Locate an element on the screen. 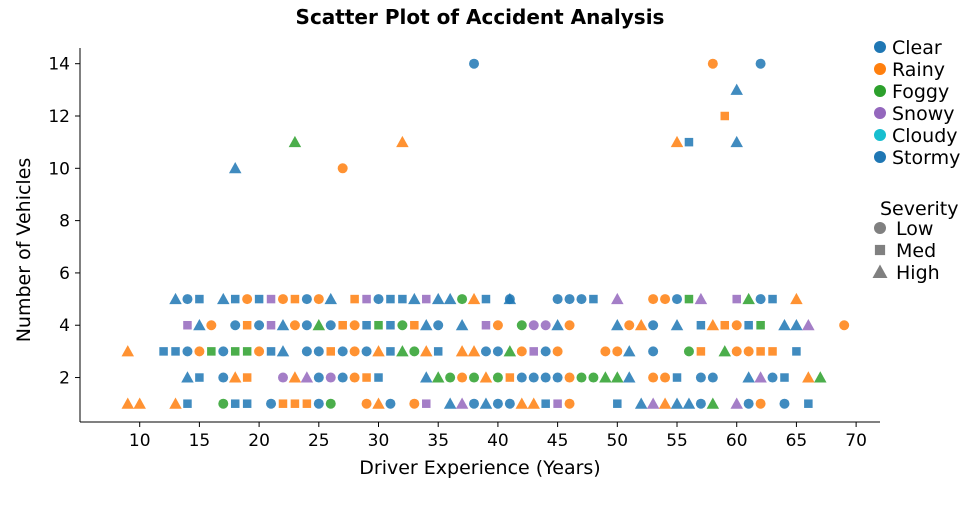 The height and width of the screenshot is (505, 960). y-tick-label: 2 is located at coordinates (64, 379).